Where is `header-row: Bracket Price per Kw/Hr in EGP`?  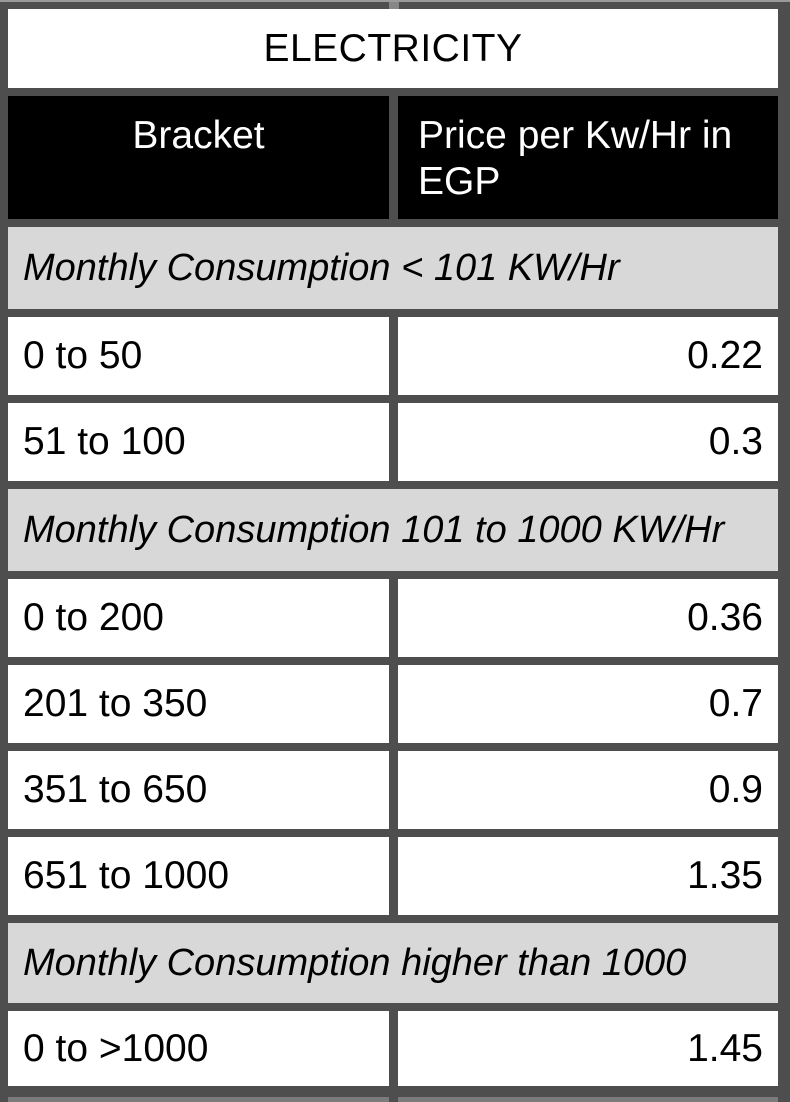
header-row: Bracket Price per Kw/Hr in EGP is located at coordinates (393, 157).